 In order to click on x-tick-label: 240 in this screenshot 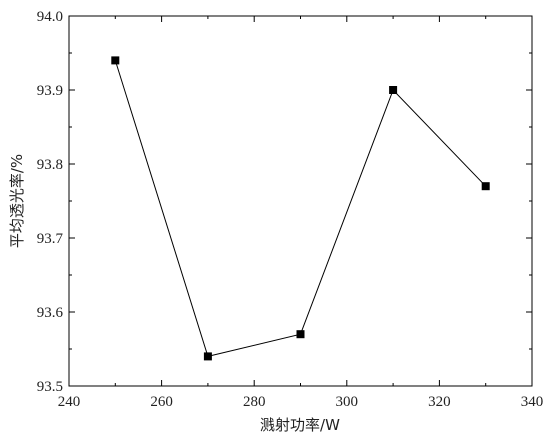, I will do `click(69, 402)`.